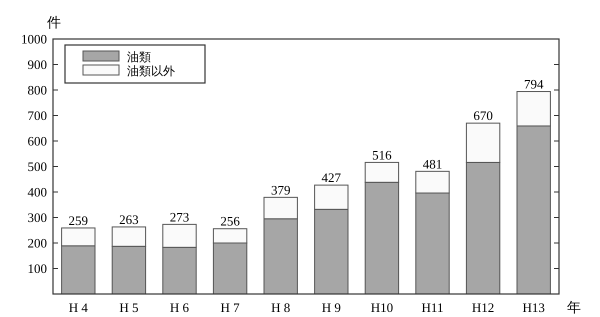 The width and height of the screenshot is (600, 317). What do you see at coordinates (37, 268) in the screenshot?
I see `y-tick-label: 100` at bounding box center [37, 268].